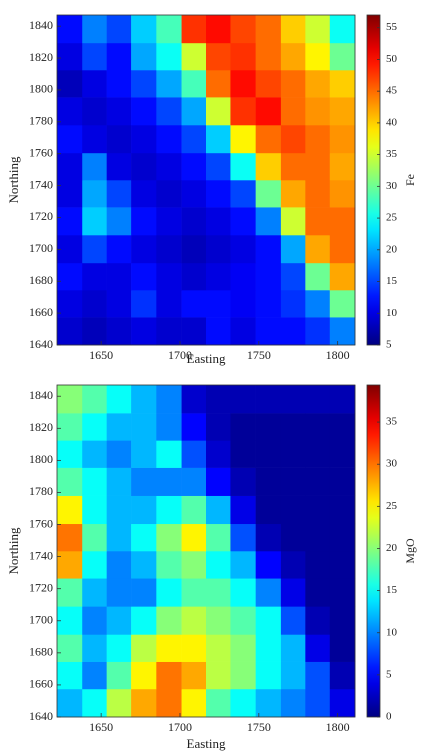  What do you see at coordinates (410, 180) in the screenshot?
I see `colorbar-label: Fe` at bounding box center [410, 180].